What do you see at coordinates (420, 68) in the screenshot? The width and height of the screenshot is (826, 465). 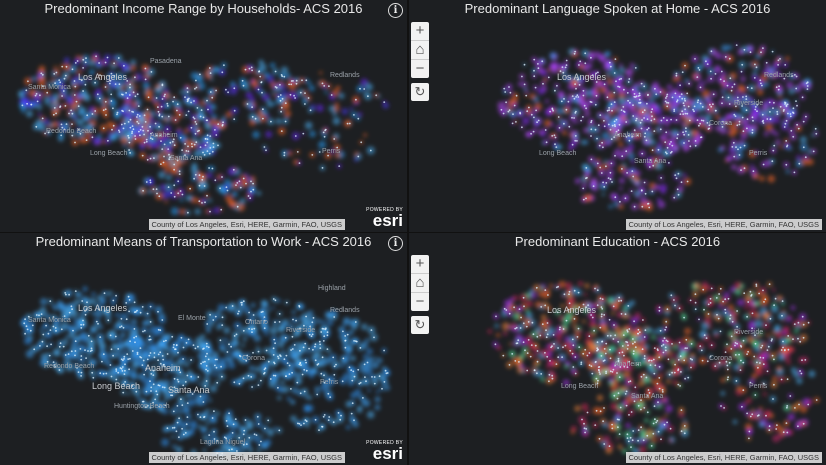 I see `zoom-out-button: −` at bounding box center [420, 68].